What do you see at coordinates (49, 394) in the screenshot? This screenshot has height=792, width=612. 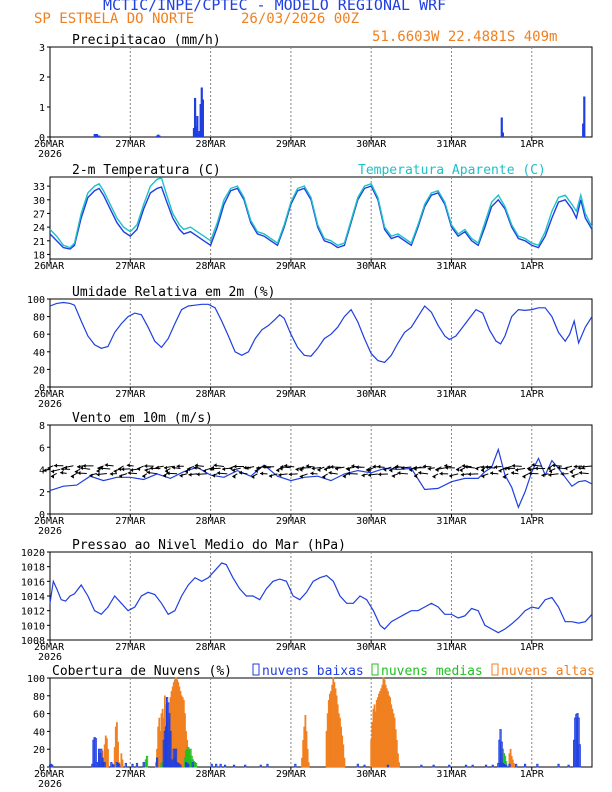 I see `rh-x-tick-label: 26MAR` at bounding box center [49, 394].